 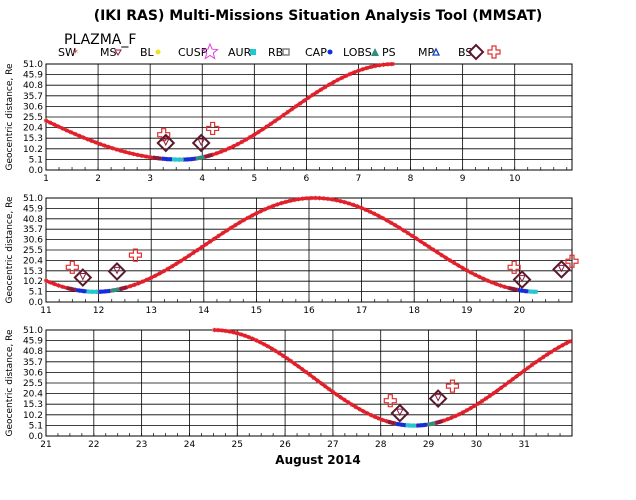 I want to click on satellite-name: PLAZMA_F, so click(x=100, y=40).